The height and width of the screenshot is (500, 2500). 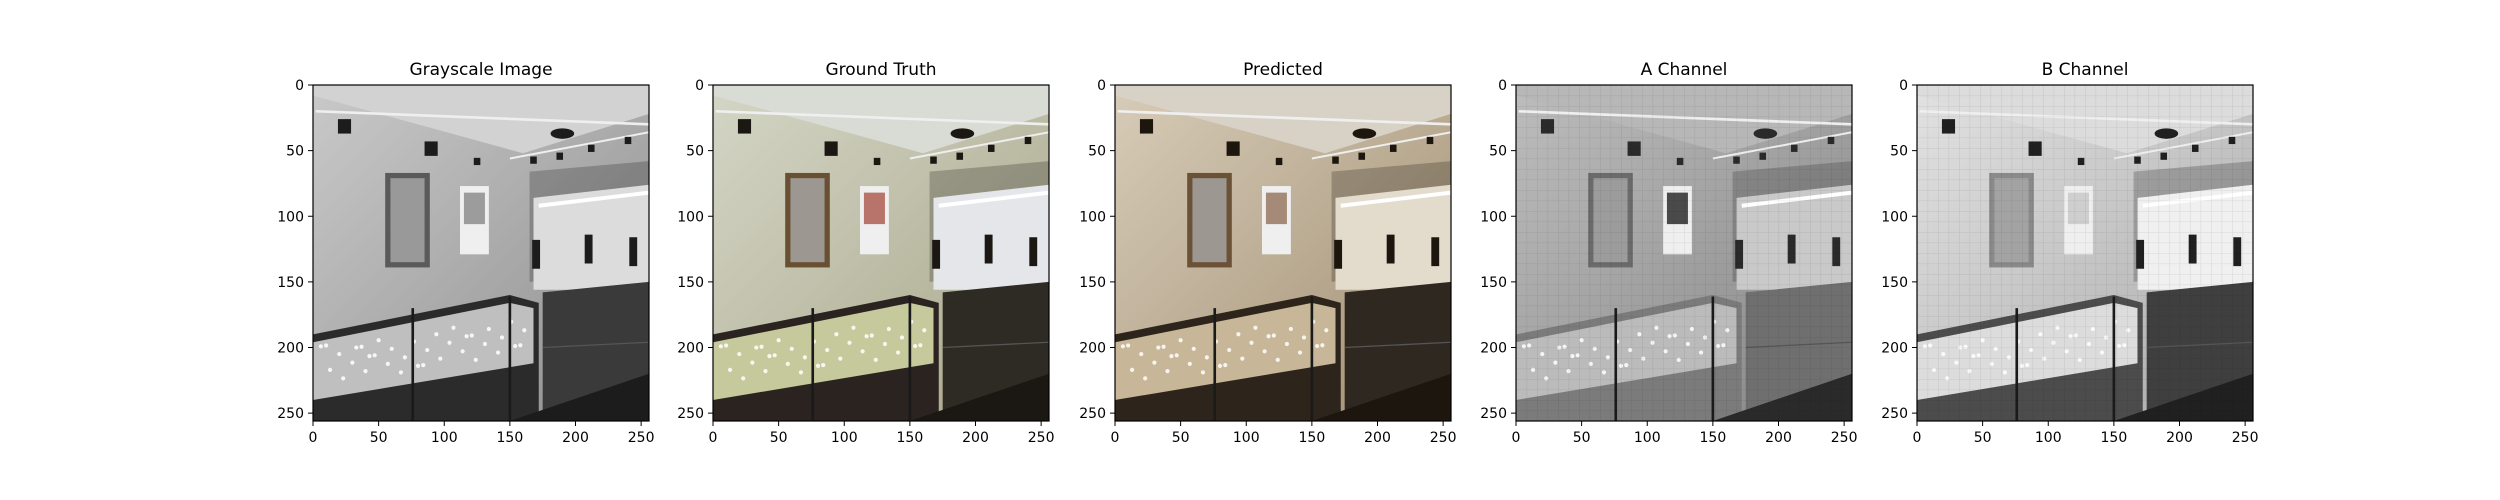 I want to click on y-tick-label: 50, so click(x=695, y=152).